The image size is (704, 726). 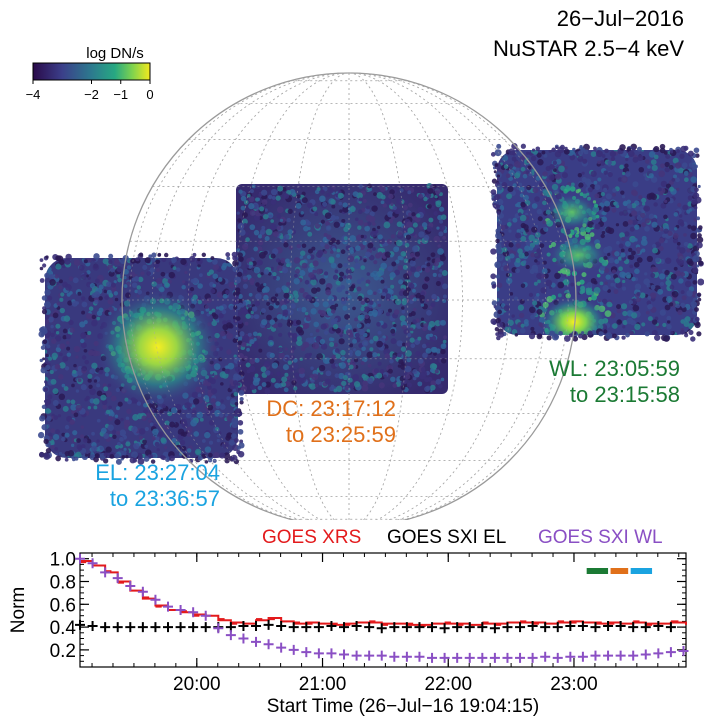 What do you see at coordinates (91, 71) in the screenshot?
I see `colorbar` at bounding box center [91, 71].